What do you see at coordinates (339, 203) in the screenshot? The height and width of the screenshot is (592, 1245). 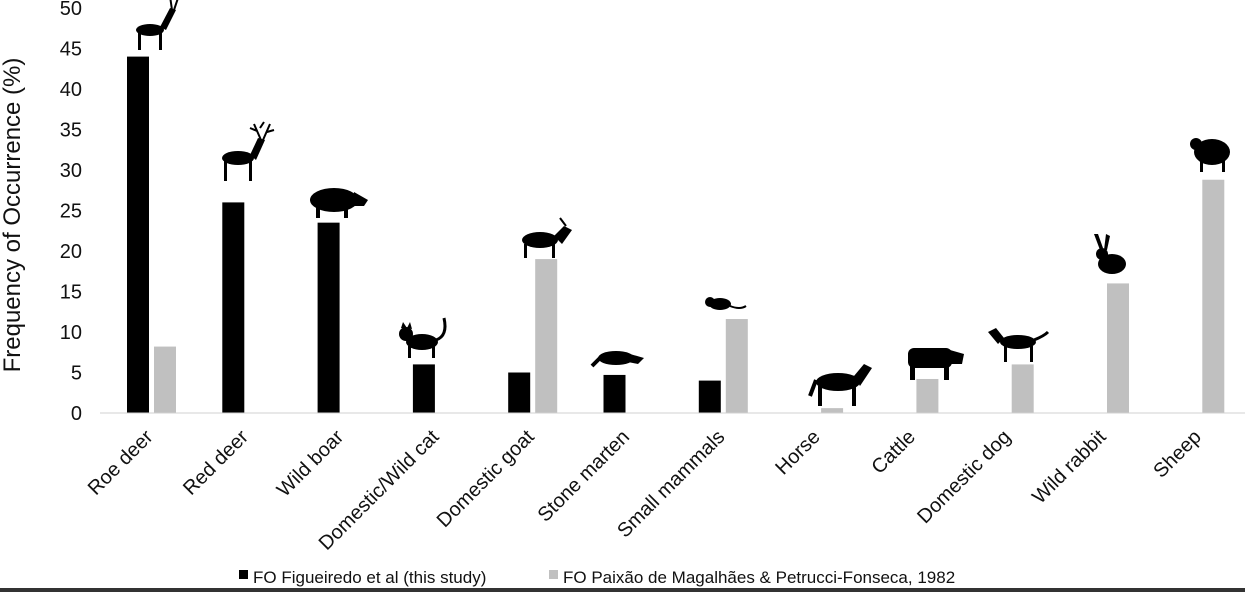 I see `wild-boar-icon` at bounding box center [339, 203].